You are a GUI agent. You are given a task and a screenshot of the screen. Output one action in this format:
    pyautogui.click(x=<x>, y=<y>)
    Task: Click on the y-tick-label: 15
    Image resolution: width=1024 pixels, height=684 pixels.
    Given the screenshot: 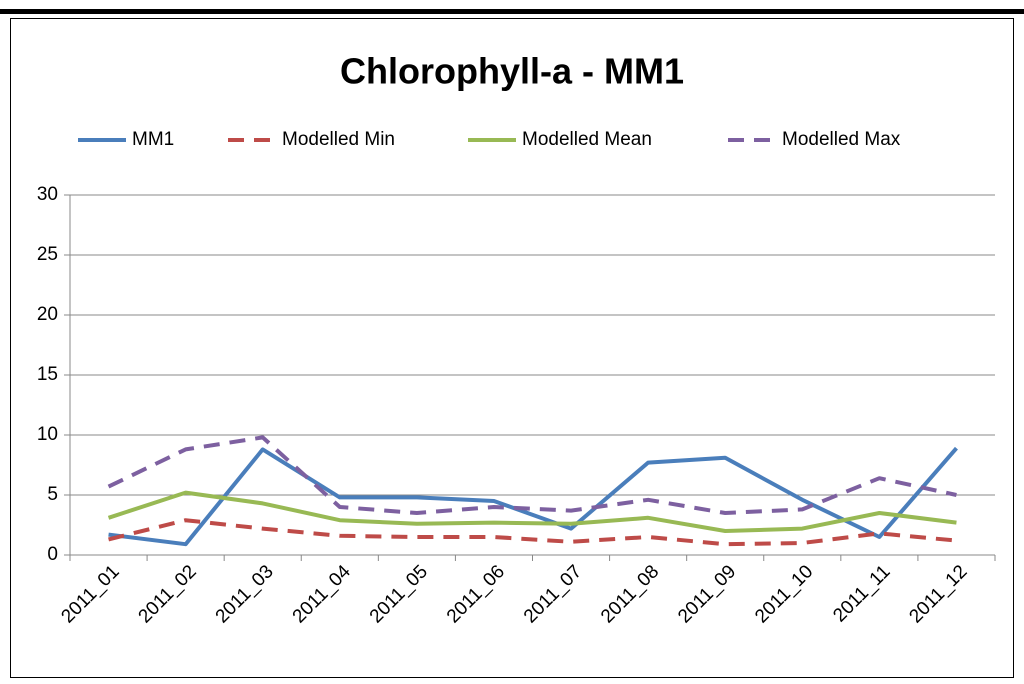 What is the action you would take?
    pyautogui.click(x=47, y=374)
    